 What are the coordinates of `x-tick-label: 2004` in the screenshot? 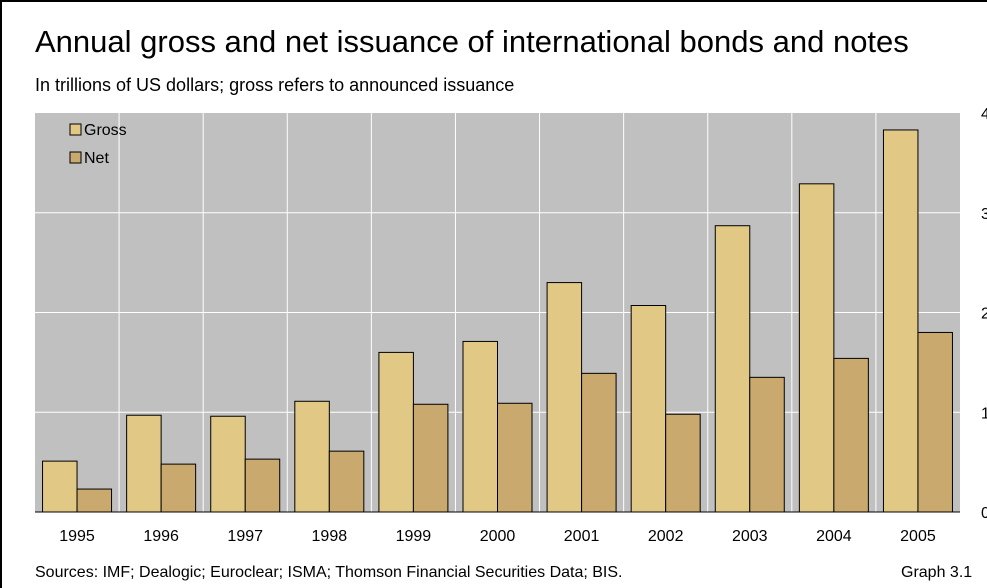 It's located at (834, 536).